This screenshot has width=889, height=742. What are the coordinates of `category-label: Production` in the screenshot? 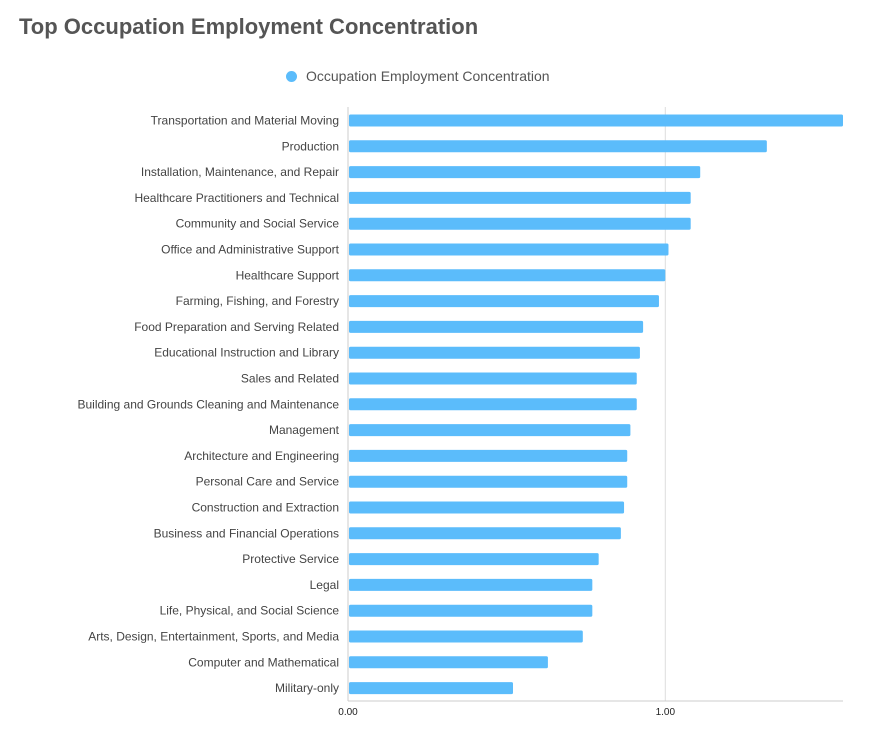 It's located at (310, 146).